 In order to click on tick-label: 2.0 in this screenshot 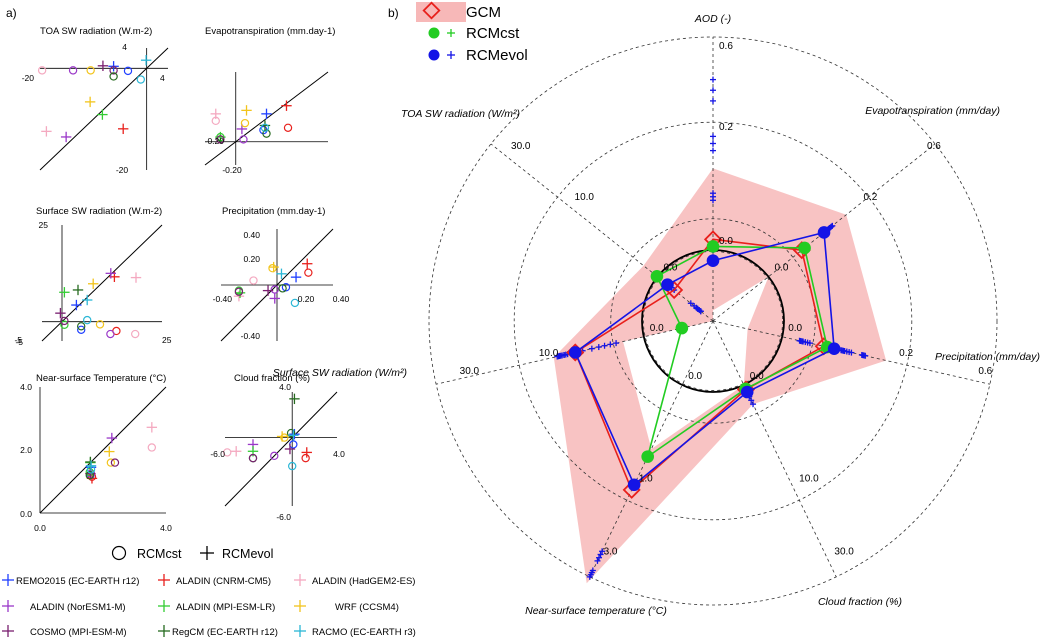, I will do `click(26, 450)`.